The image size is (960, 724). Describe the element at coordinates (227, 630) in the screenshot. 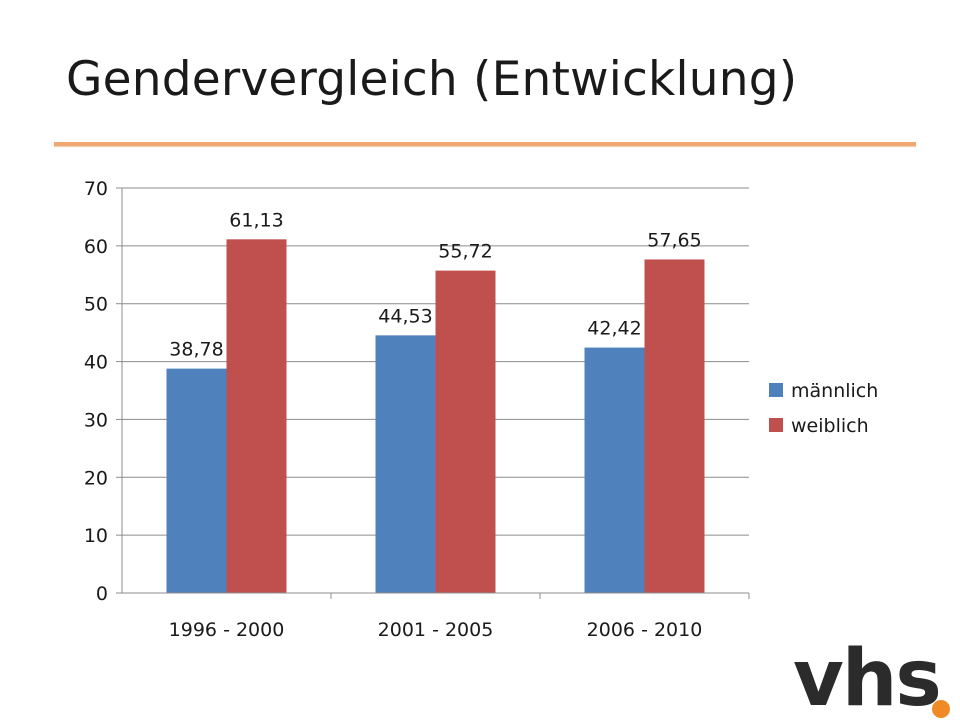

I see `x-tick-label: 1996 - 2000` at that location.